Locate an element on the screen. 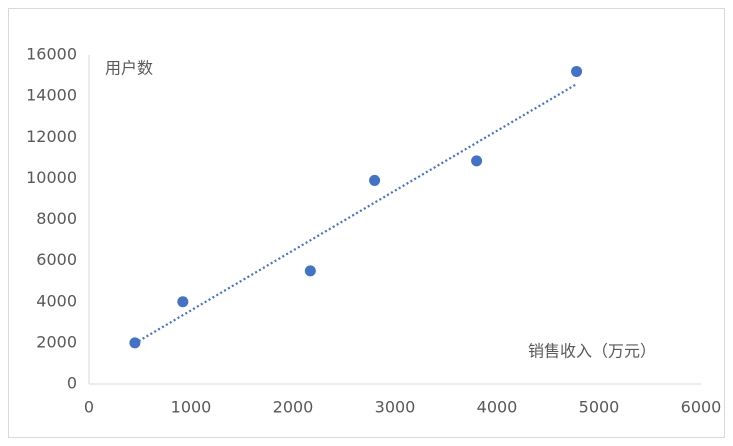 The height and width of the screenshot is (446, 733). x-axis-label: 销售收入（万元） is located at coordinates (592, 351).